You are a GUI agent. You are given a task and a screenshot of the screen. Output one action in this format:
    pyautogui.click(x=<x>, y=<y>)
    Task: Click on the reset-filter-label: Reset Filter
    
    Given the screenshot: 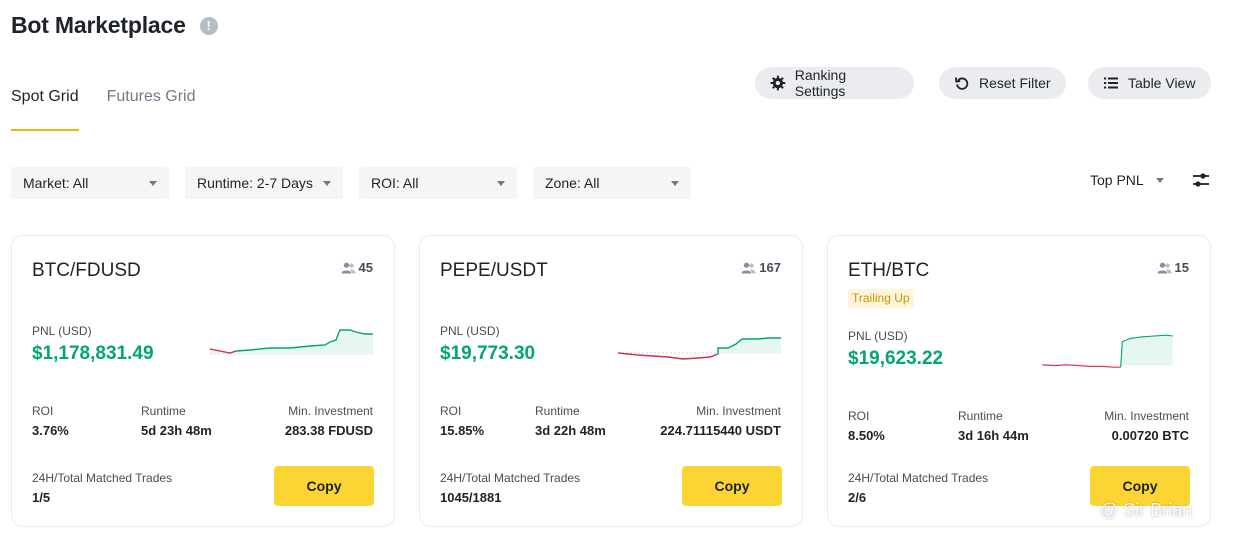 What is the action you would take?
    pyautogui.click(x=1015, y=83)
    